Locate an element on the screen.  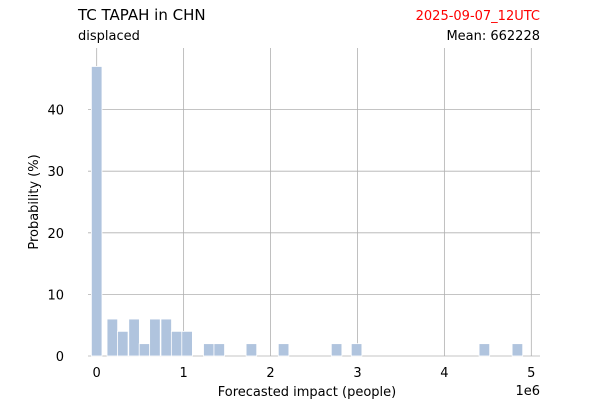
y-tick-label: 20 is located at coordinates (55, 234).